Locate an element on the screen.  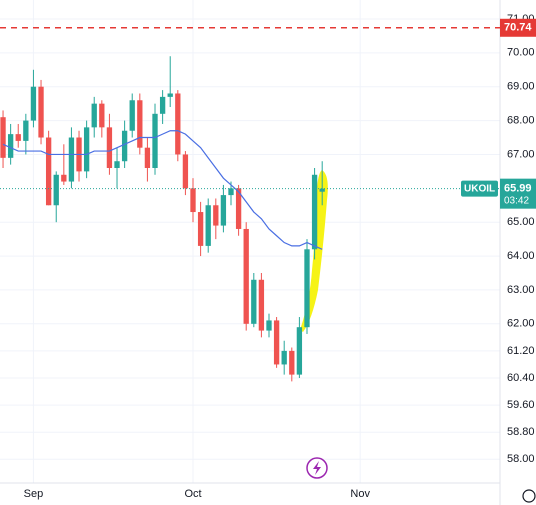
symbol-label-bg is located at coordinates (479, 188).